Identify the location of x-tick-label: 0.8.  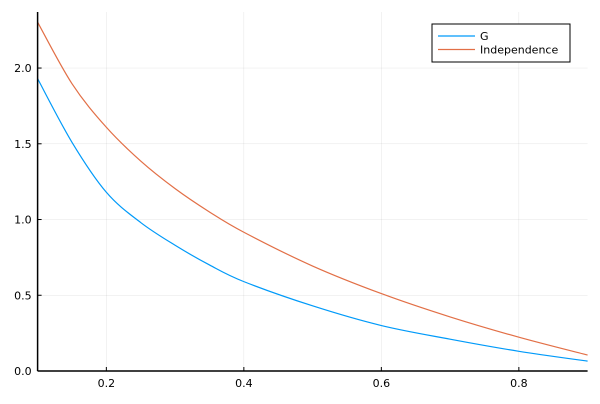
(519, 383).